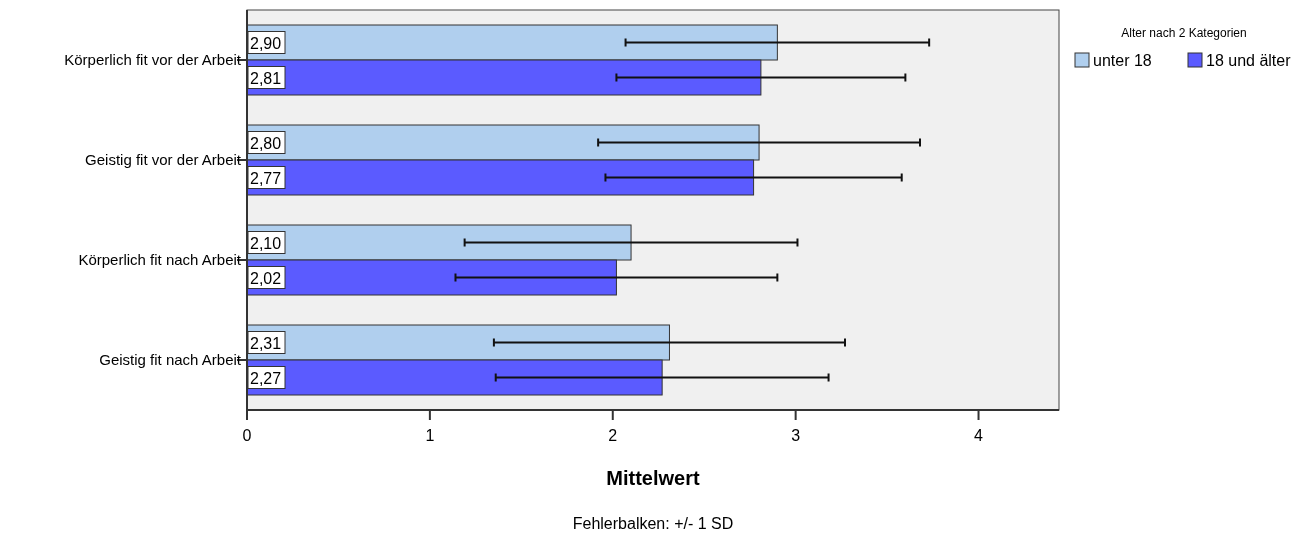 This screenshot has height=543, width=1309. Describe the element at coordinates (266, 278) in the screenshot. I see `data-label: 2,02` at that location.